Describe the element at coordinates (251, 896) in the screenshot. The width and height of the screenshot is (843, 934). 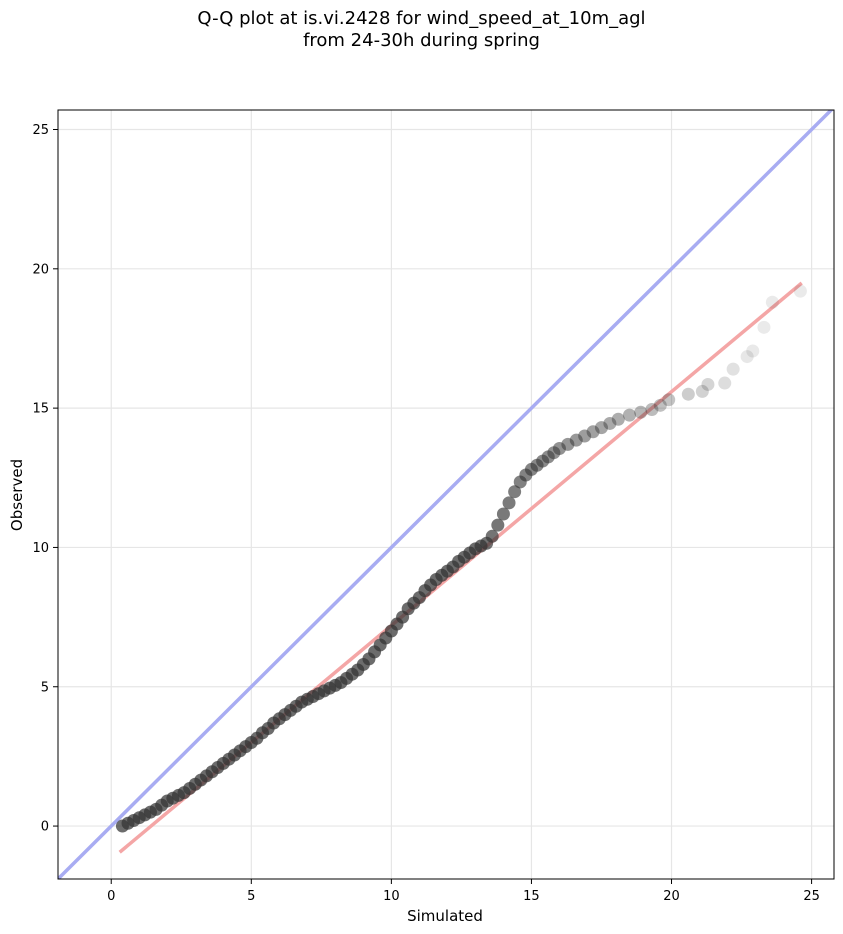
I see `x-tick-label: 5` at that location.